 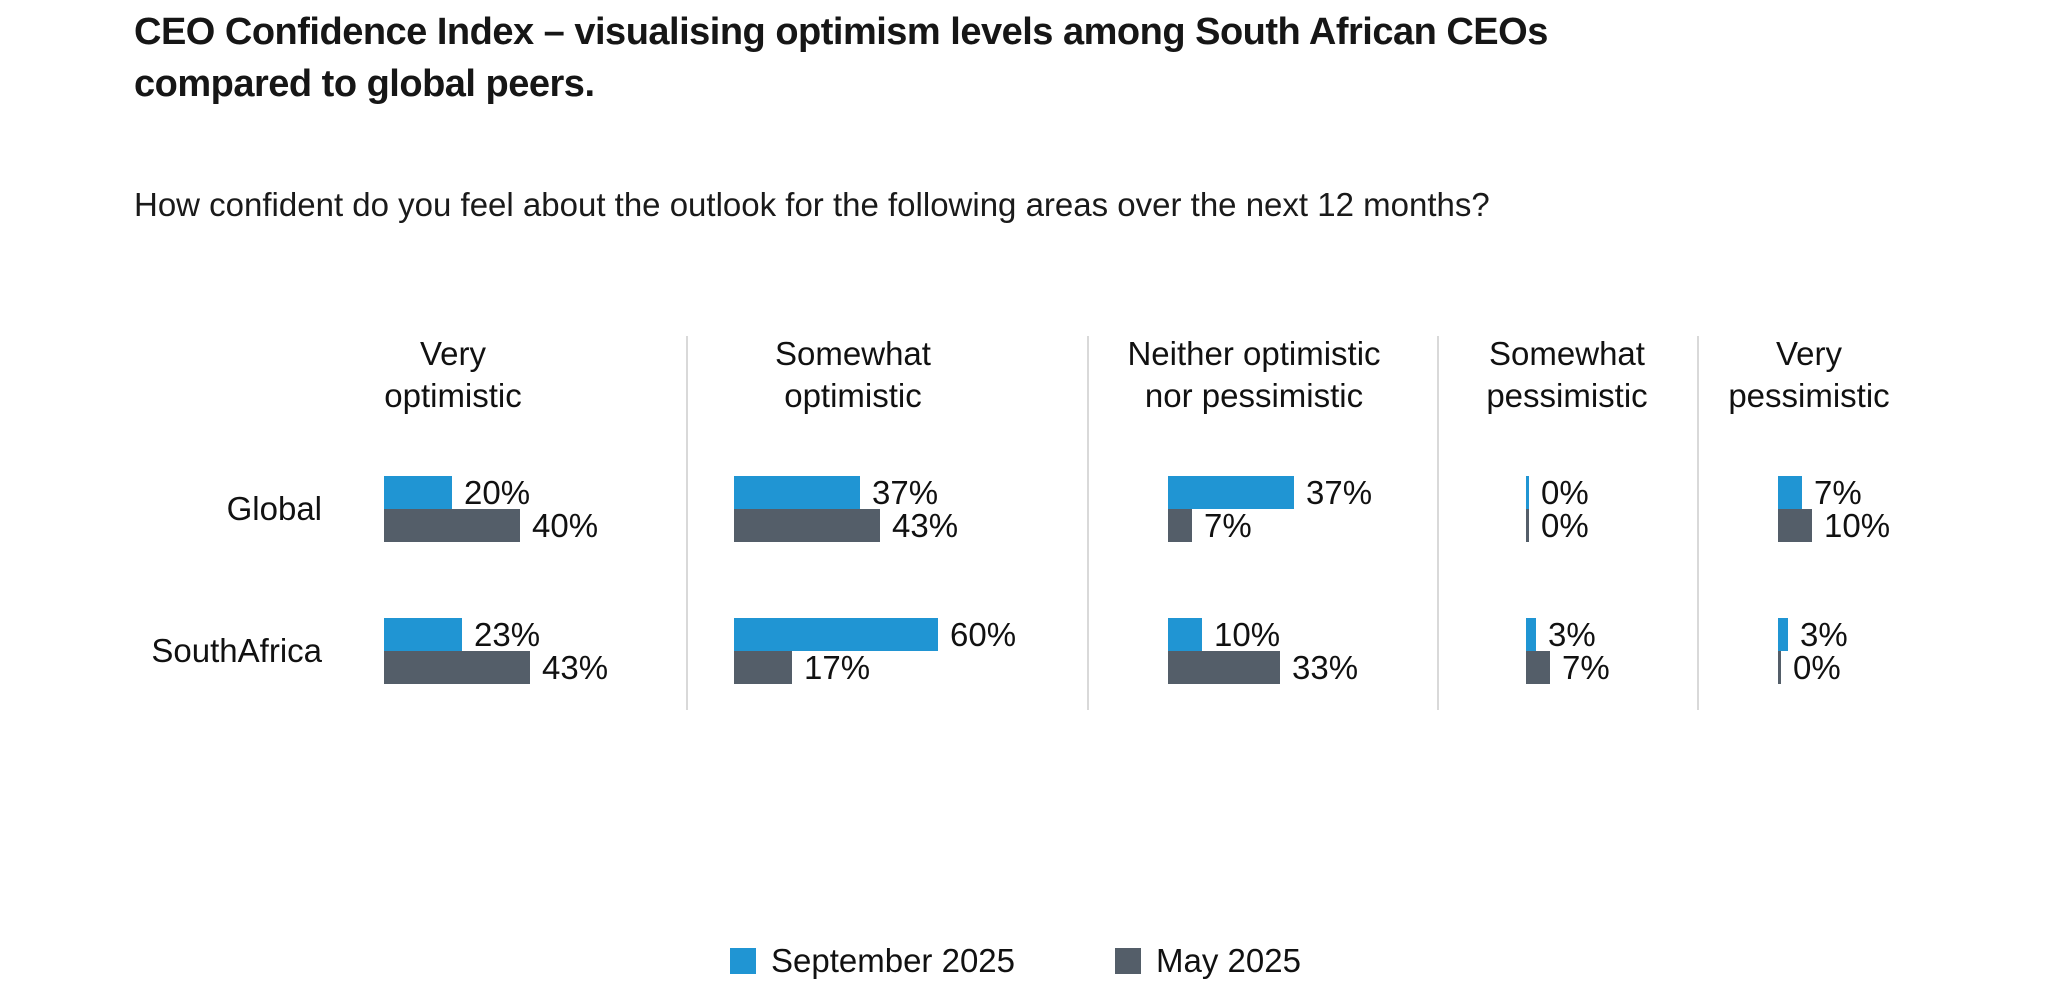 I want to click on legend-item-may: May 2025, so click(x=1208, y=961).